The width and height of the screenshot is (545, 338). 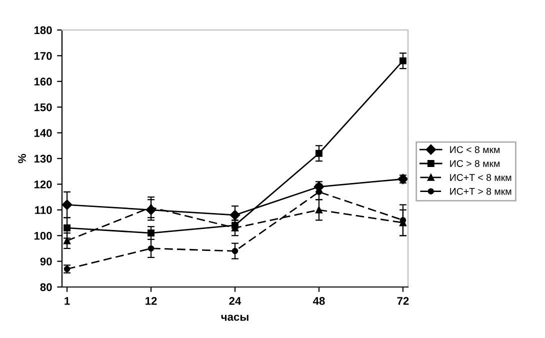 I want to click on y-tick-label: 150, so click(x=43, y=107).